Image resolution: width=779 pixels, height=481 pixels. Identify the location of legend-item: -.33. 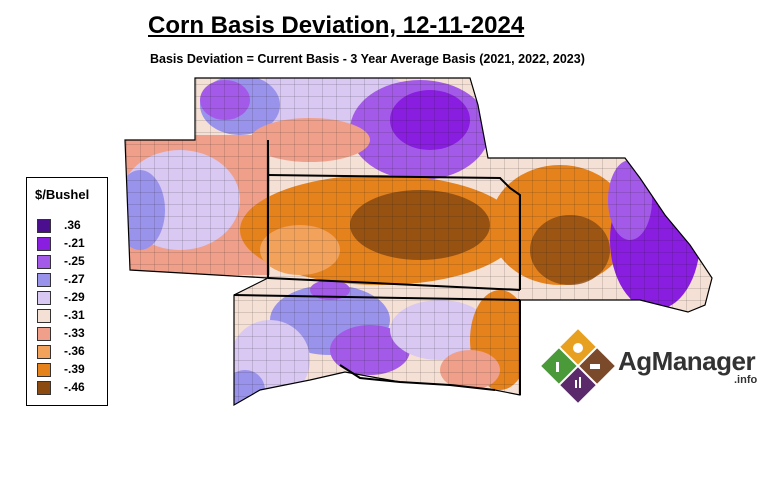
(70, 334).